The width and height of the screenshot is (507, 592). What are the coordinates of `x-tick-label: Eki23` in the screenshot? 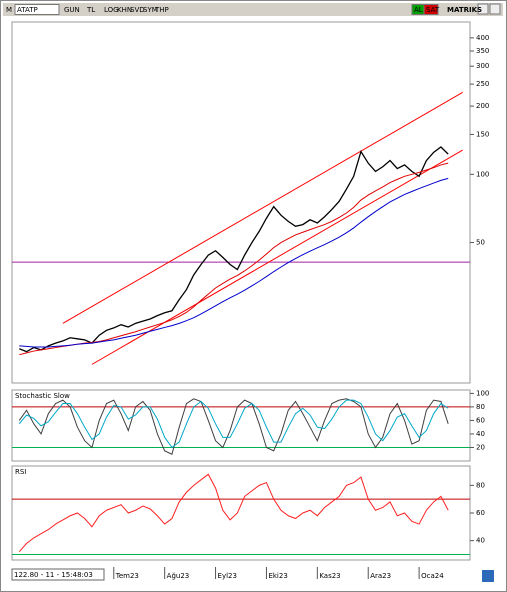 It's located at (277, 576).